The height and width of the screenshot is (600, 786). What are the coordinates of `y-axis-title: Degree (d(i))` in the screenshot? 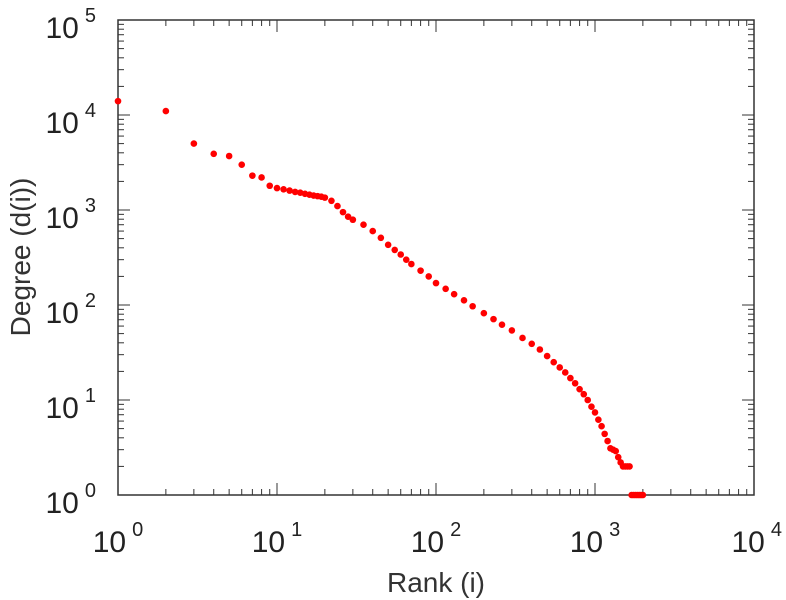 It's located at (20, 257).